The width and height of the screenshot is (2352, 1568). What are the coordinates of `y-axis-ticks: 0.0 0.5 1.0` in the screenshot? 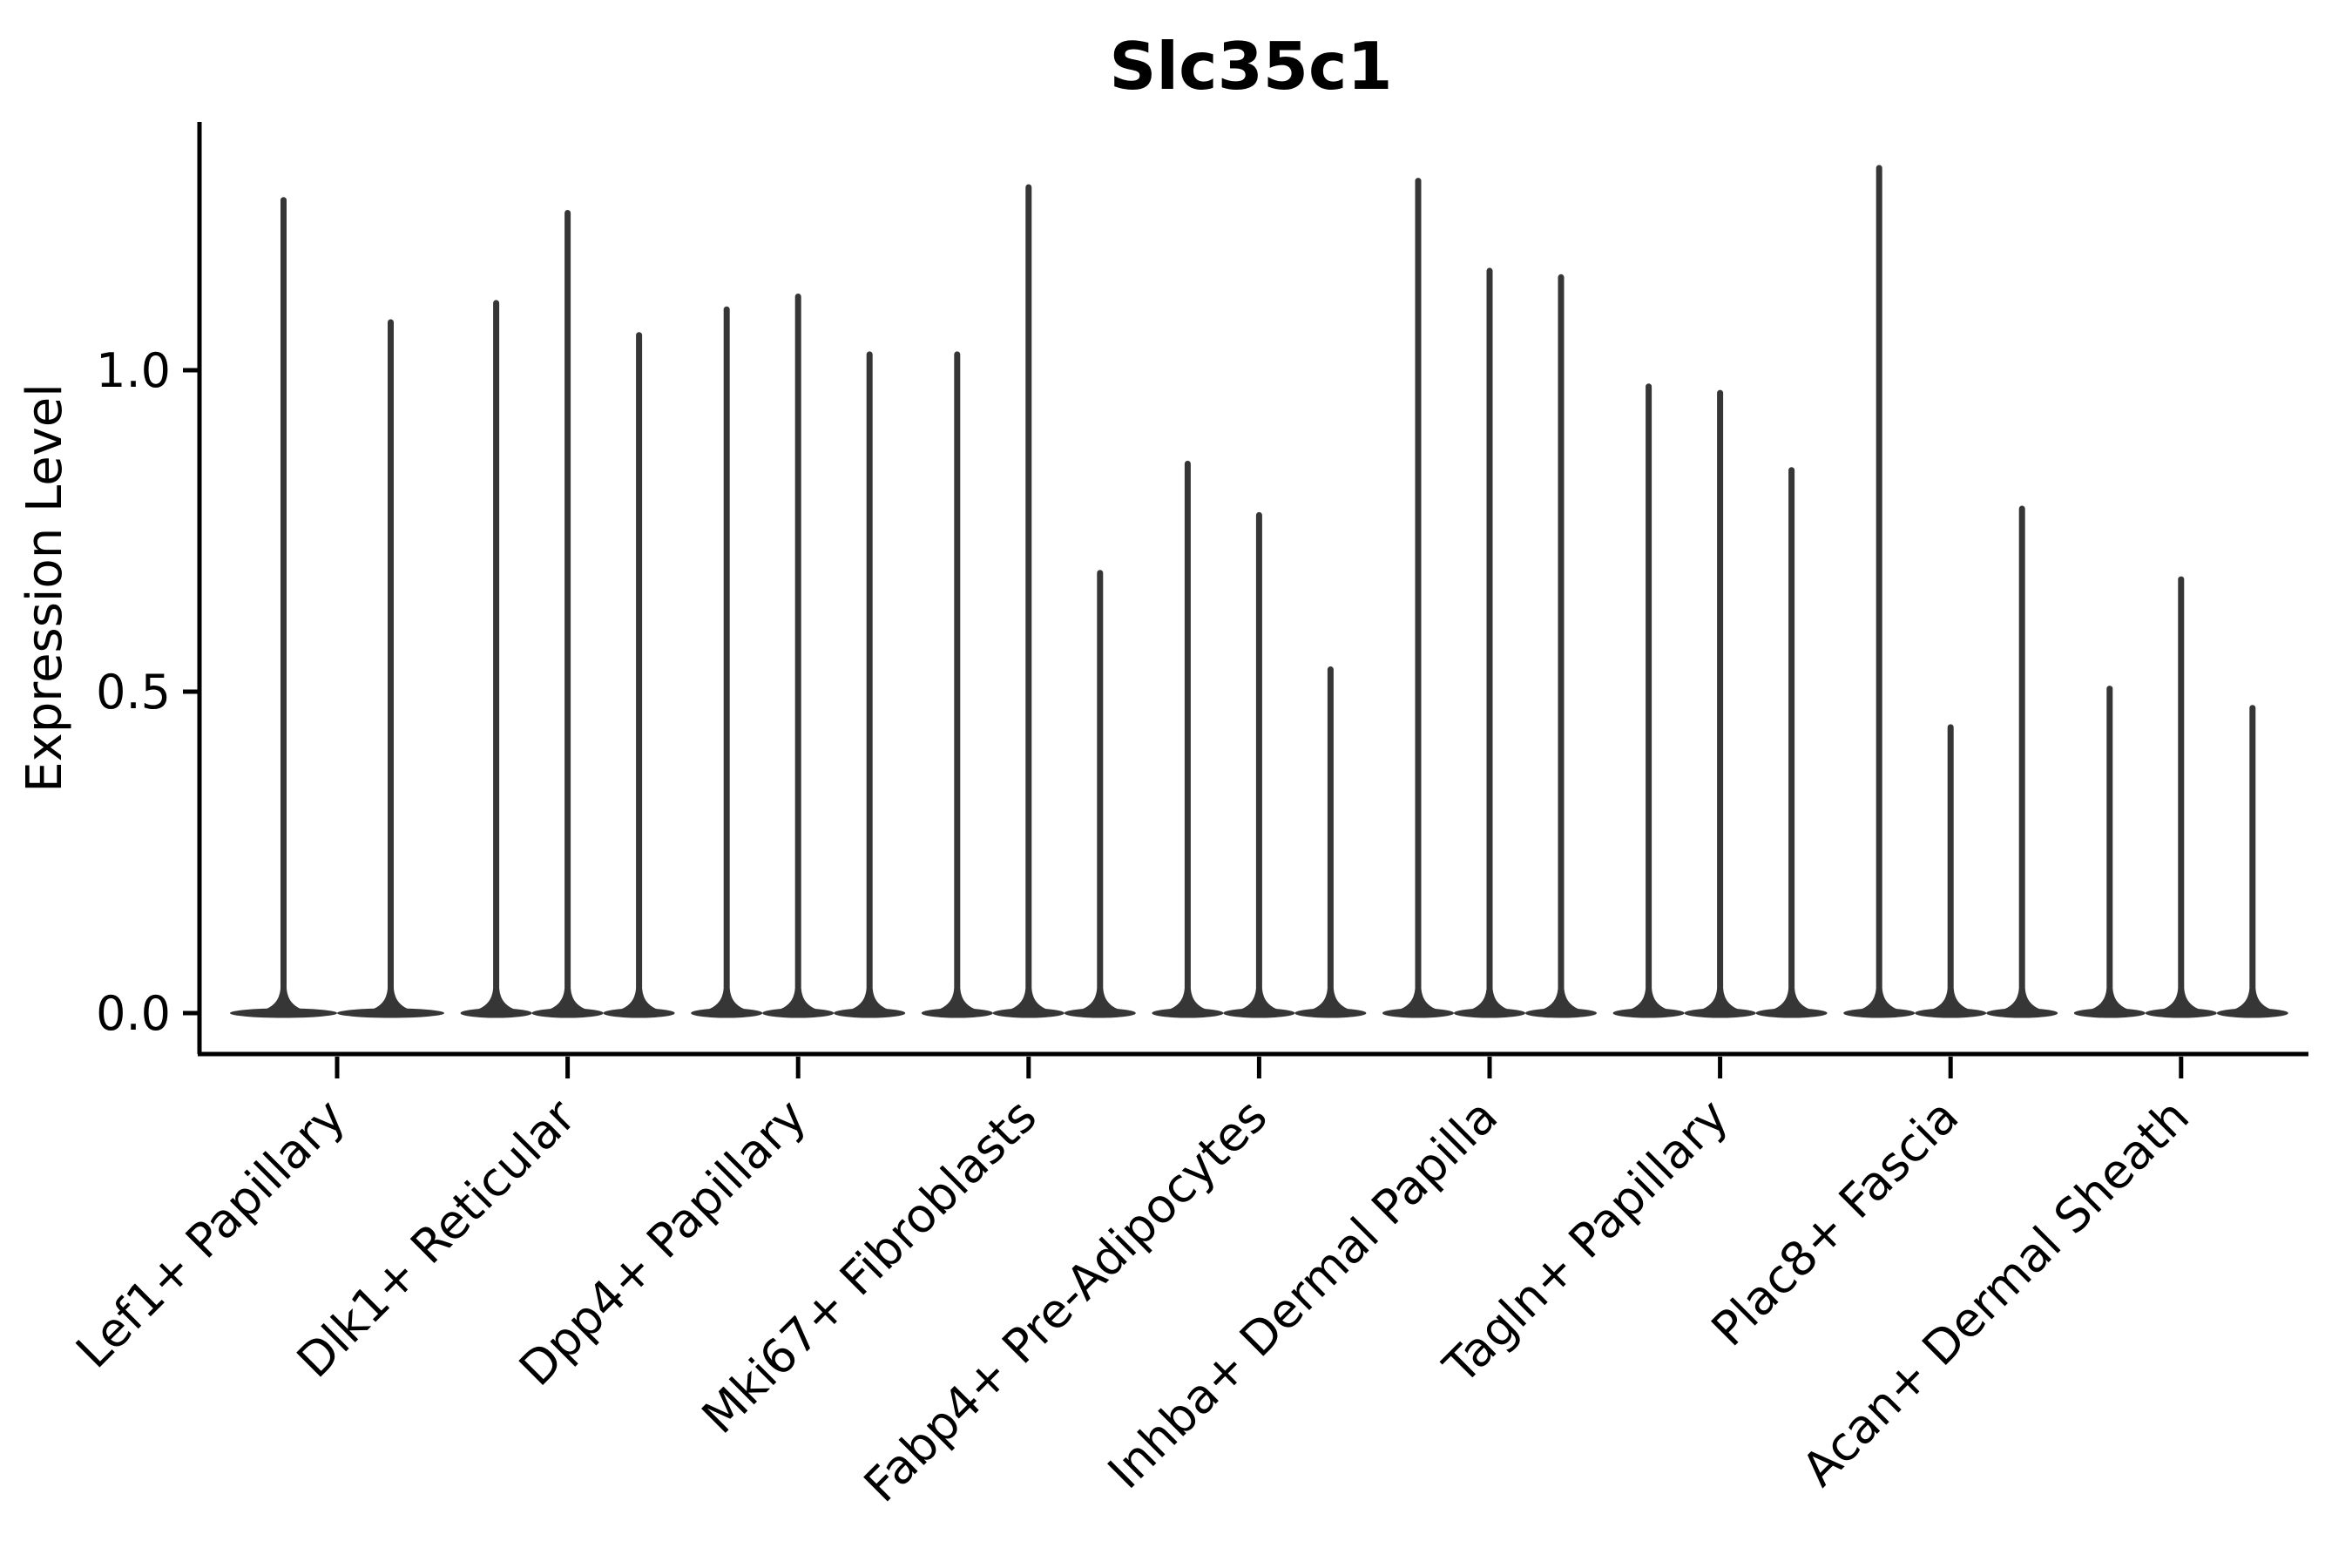 It's located at (147, 692).